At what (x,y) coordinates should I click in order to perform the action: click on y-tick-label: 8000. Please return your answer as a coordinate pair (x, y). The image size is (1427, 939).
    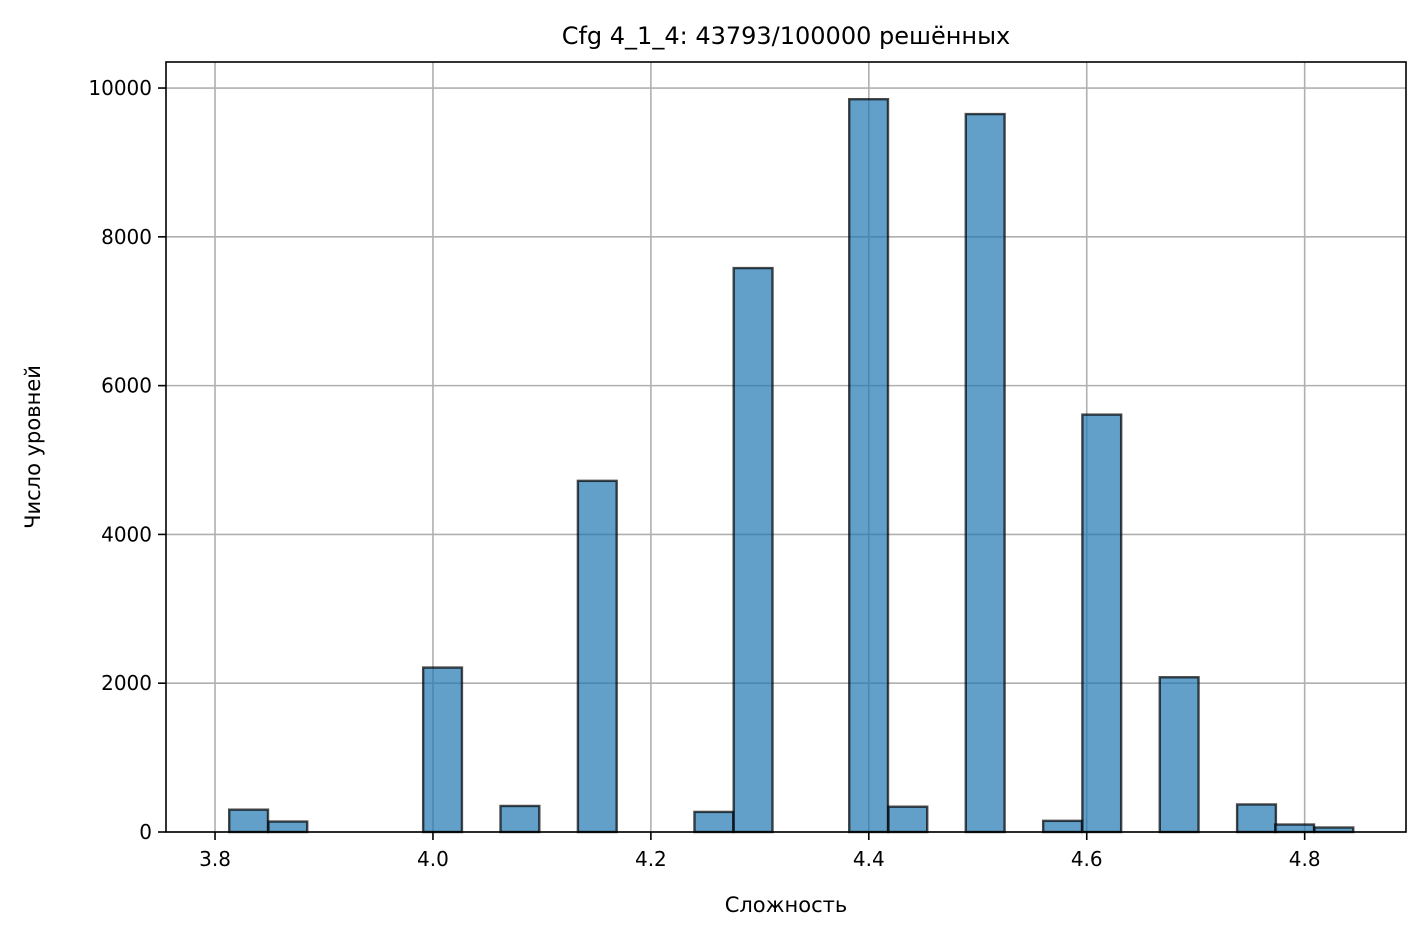
    Looking at the image, I should click on (126, 237).